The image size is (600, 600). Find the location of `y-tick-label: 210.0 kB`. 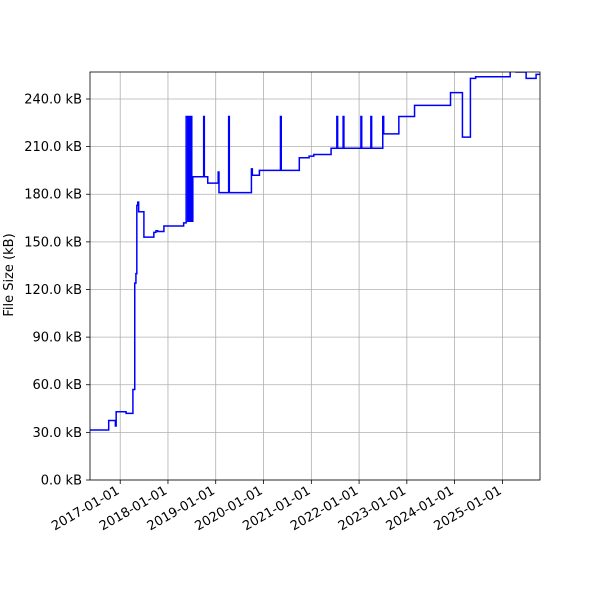

y-tick-label: 210.0 kB is located at coordinates (53, 147).